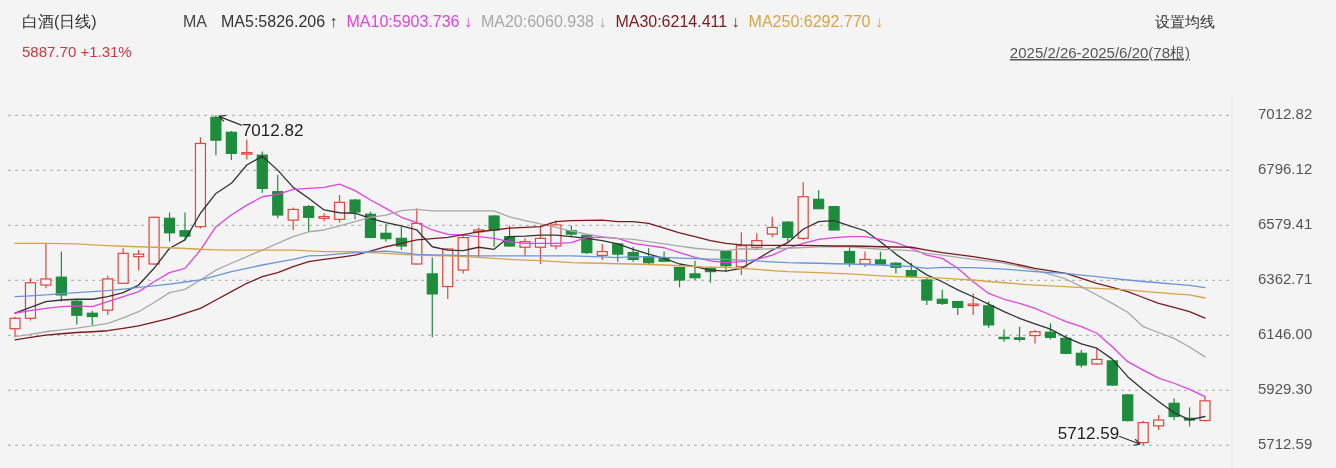 The width and height of the screenshot is (1336, 468). What do you see at coordinates (1088, 434) in the screenshot?
I see `annotation: 5712.59` at bounding box center [1088, 434].